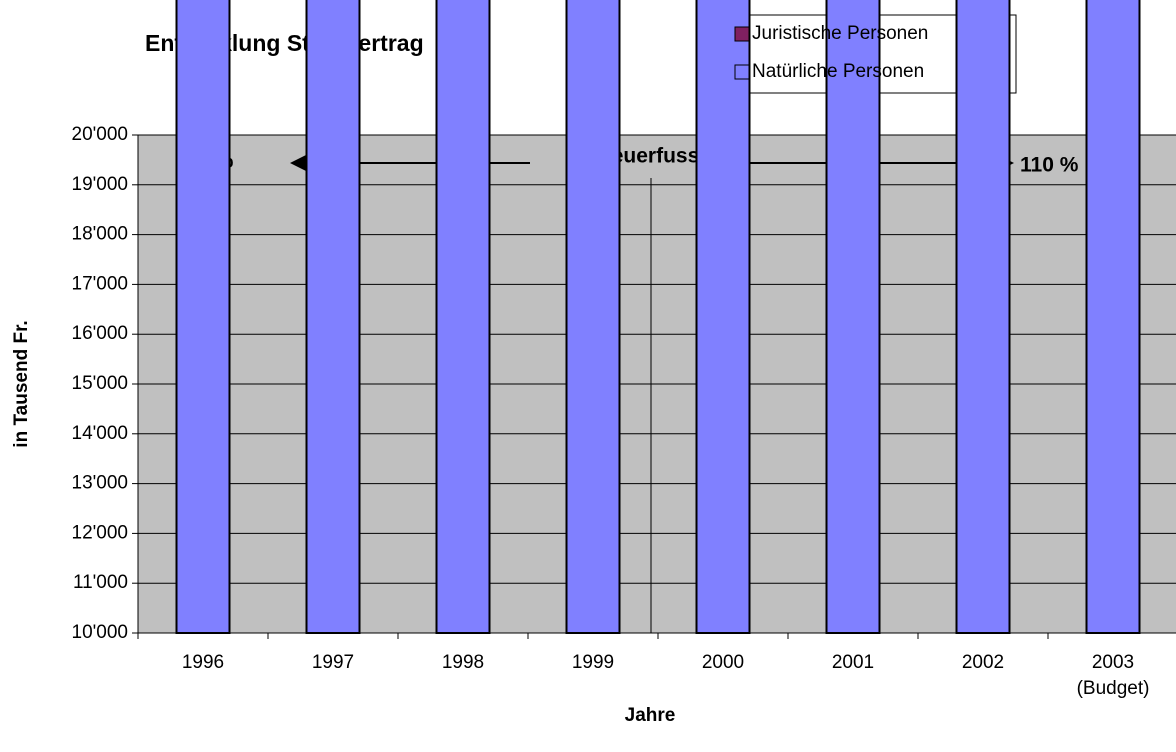 This screenshot has height=752, width=1176. Describe the element at coordinates (1113, 675) in the screenshot. I see `x-tick-label: 2003 (Budget)` at that location.